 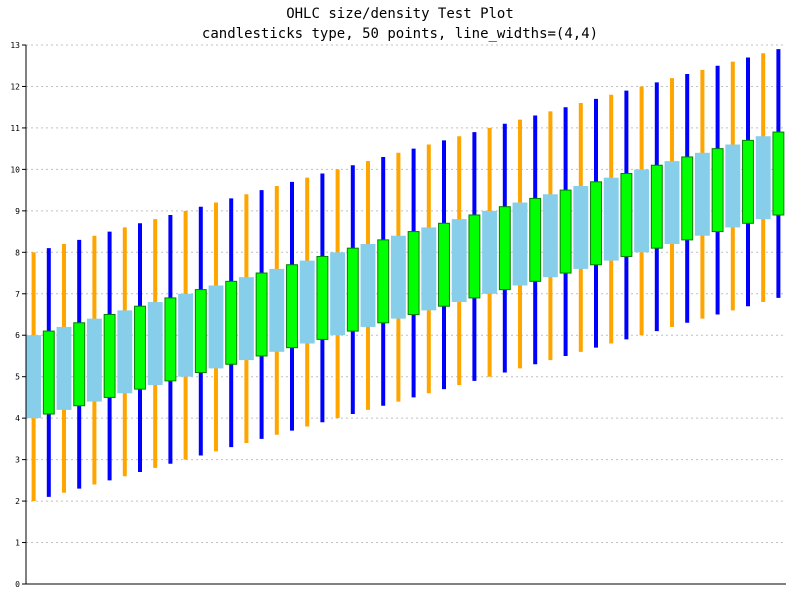 What do you see at coordinates (17, 211) in the screenshot?
I see `y-tick-label: 9` at bounding box center [17, 211].